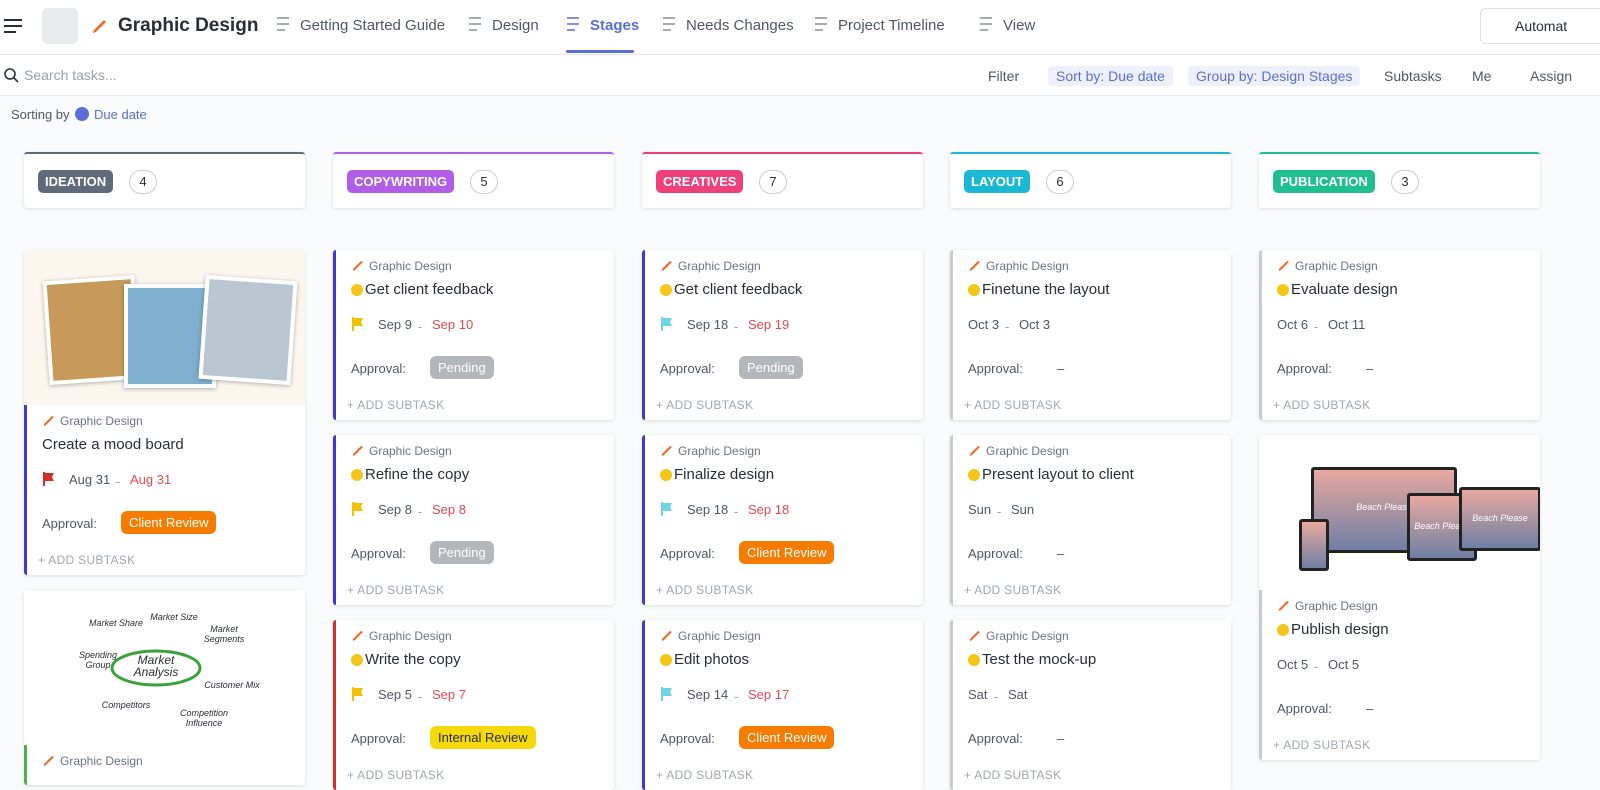  I want to click on space-icon, so click(60, 26).